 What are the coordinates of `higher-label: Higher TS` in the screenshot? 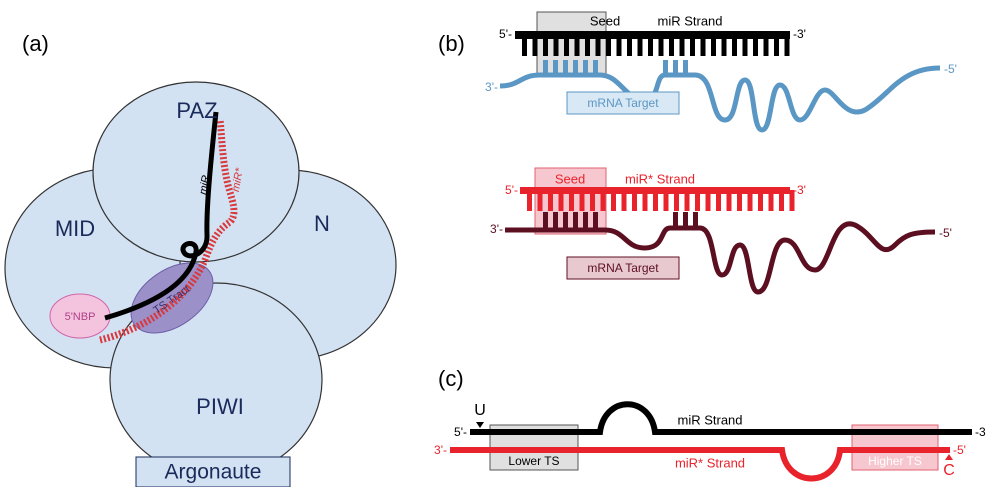 It's located at (895, 461).